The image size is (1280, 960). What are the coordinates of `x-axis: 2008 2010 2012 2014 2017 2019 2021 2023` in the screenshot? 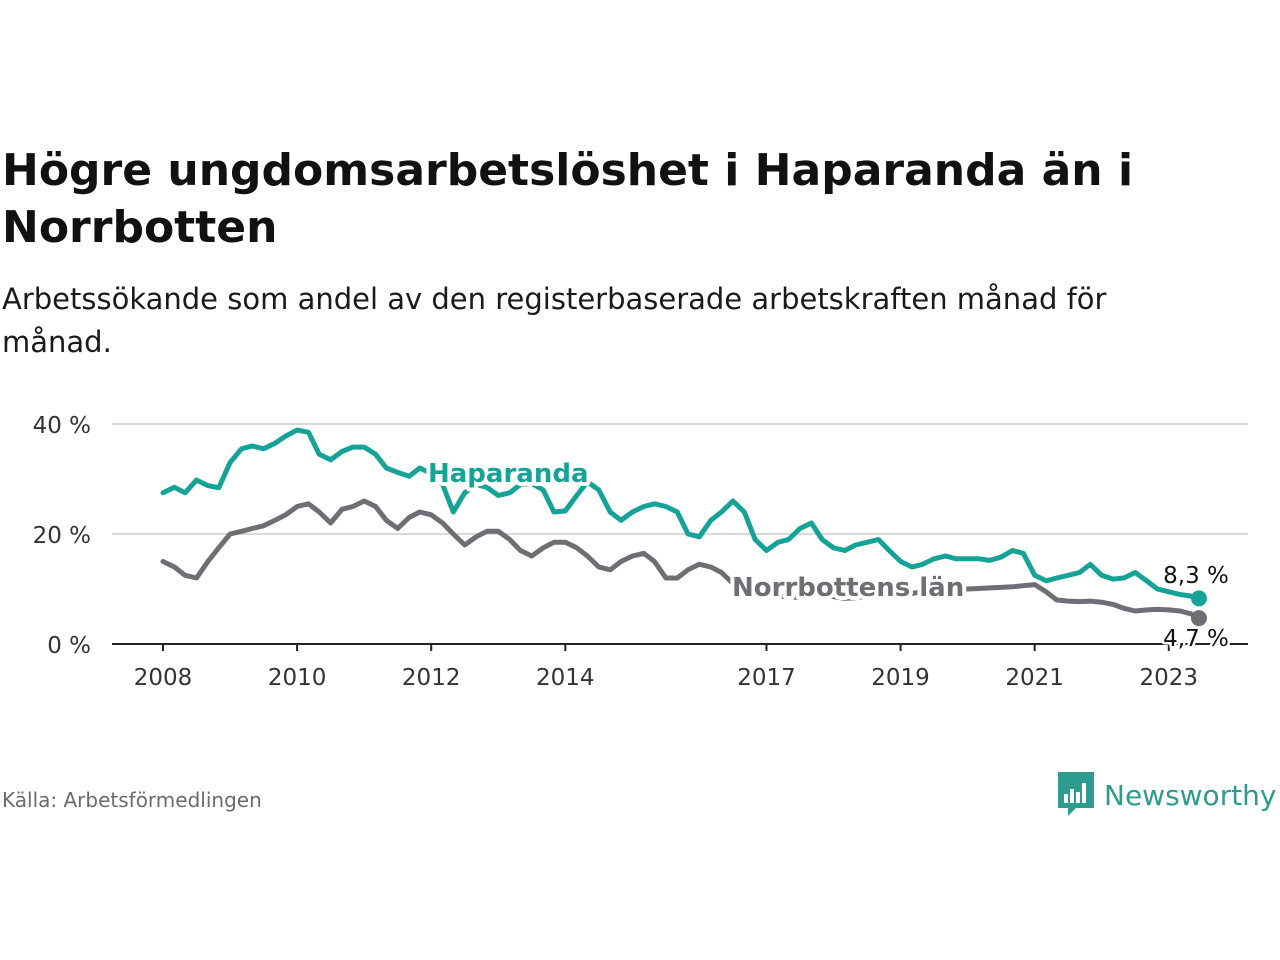 It's located at (680, 667).